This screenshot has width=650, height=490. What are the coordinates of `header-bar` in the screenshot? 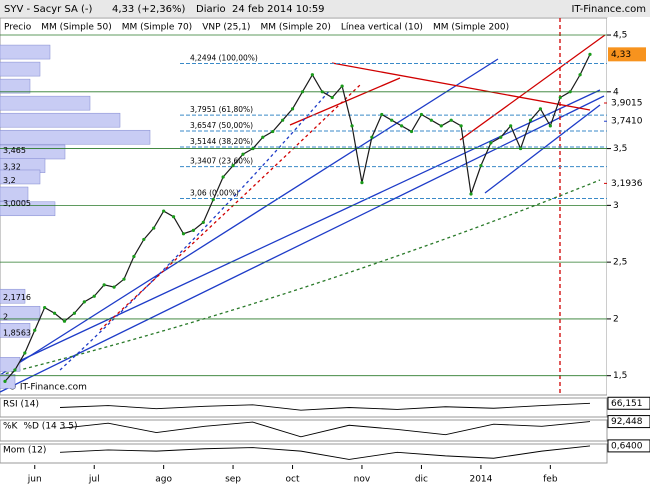 It's located at (325, 8).